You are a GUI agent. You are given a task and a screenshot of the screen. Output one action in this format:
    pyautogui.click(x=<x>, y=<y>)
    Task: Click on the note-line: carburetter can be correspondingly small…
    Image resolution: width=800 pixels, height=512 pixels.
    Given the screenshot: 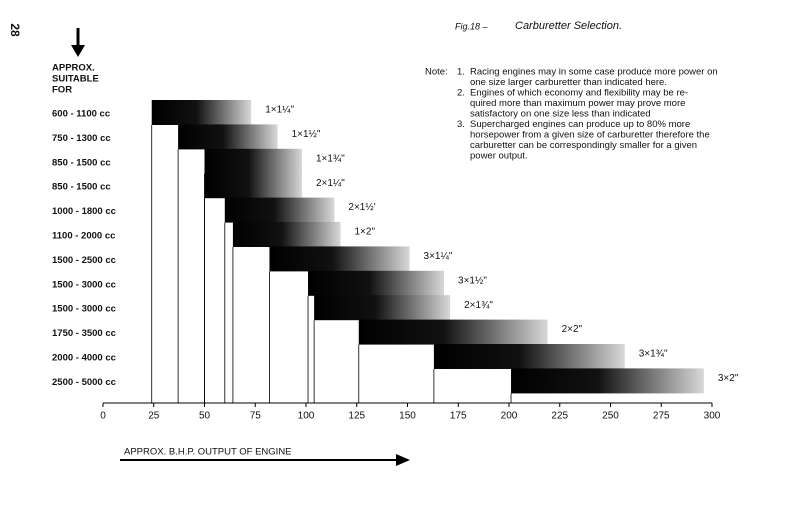 What is the action you would take?
    pyautogui.click(x=583, y=145)
    